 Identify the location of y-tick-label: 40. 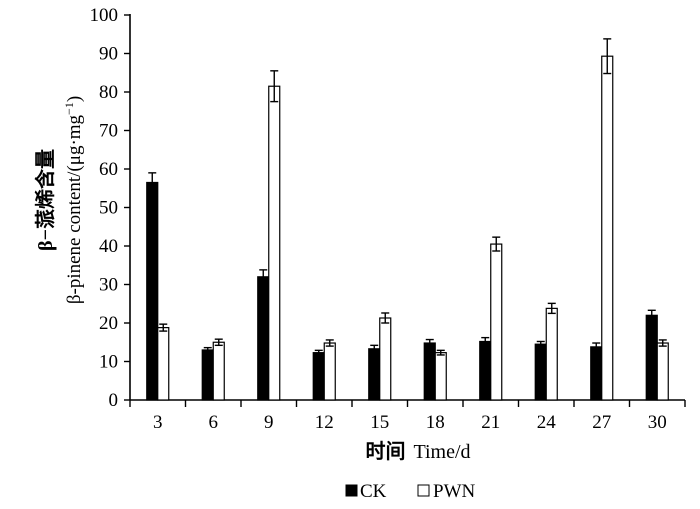
(108, 246).